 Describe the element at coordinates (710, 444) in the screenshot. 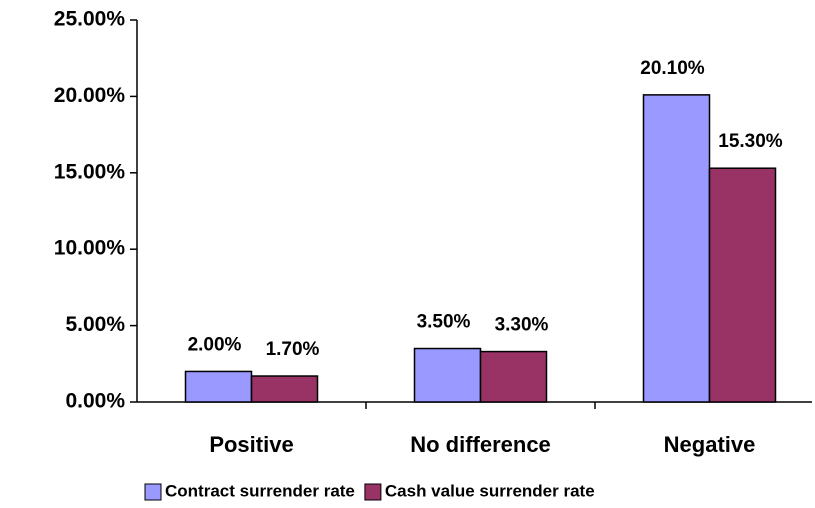

I see `x-tick-label: Negative` at that location.